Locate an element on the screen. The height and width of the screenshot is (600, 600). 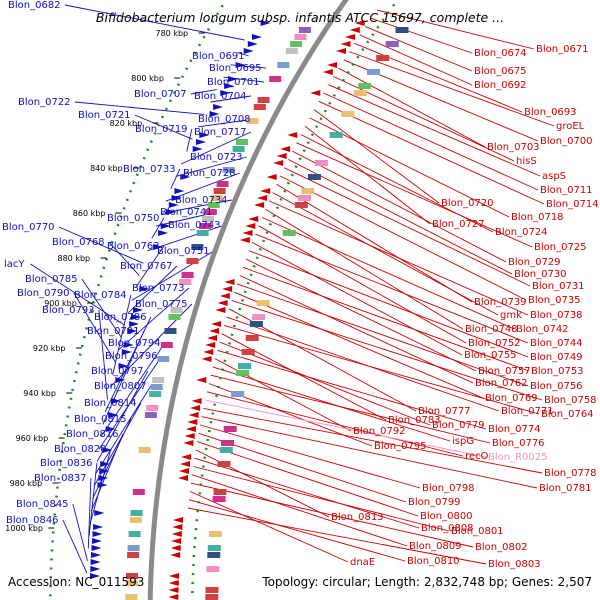
gene-label-right: aspS is located at coordinates (554, 176).